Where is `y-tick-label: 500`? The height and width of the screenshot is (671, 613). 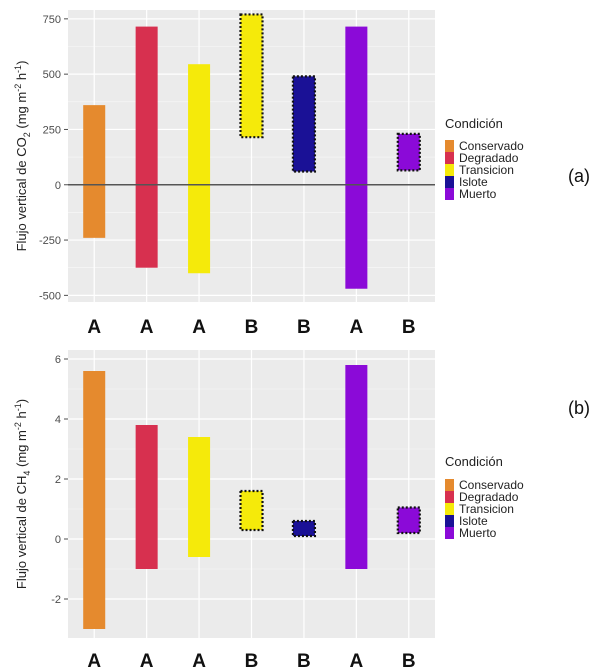 y-tick-label: 500 is located at coordinates (52, 75).